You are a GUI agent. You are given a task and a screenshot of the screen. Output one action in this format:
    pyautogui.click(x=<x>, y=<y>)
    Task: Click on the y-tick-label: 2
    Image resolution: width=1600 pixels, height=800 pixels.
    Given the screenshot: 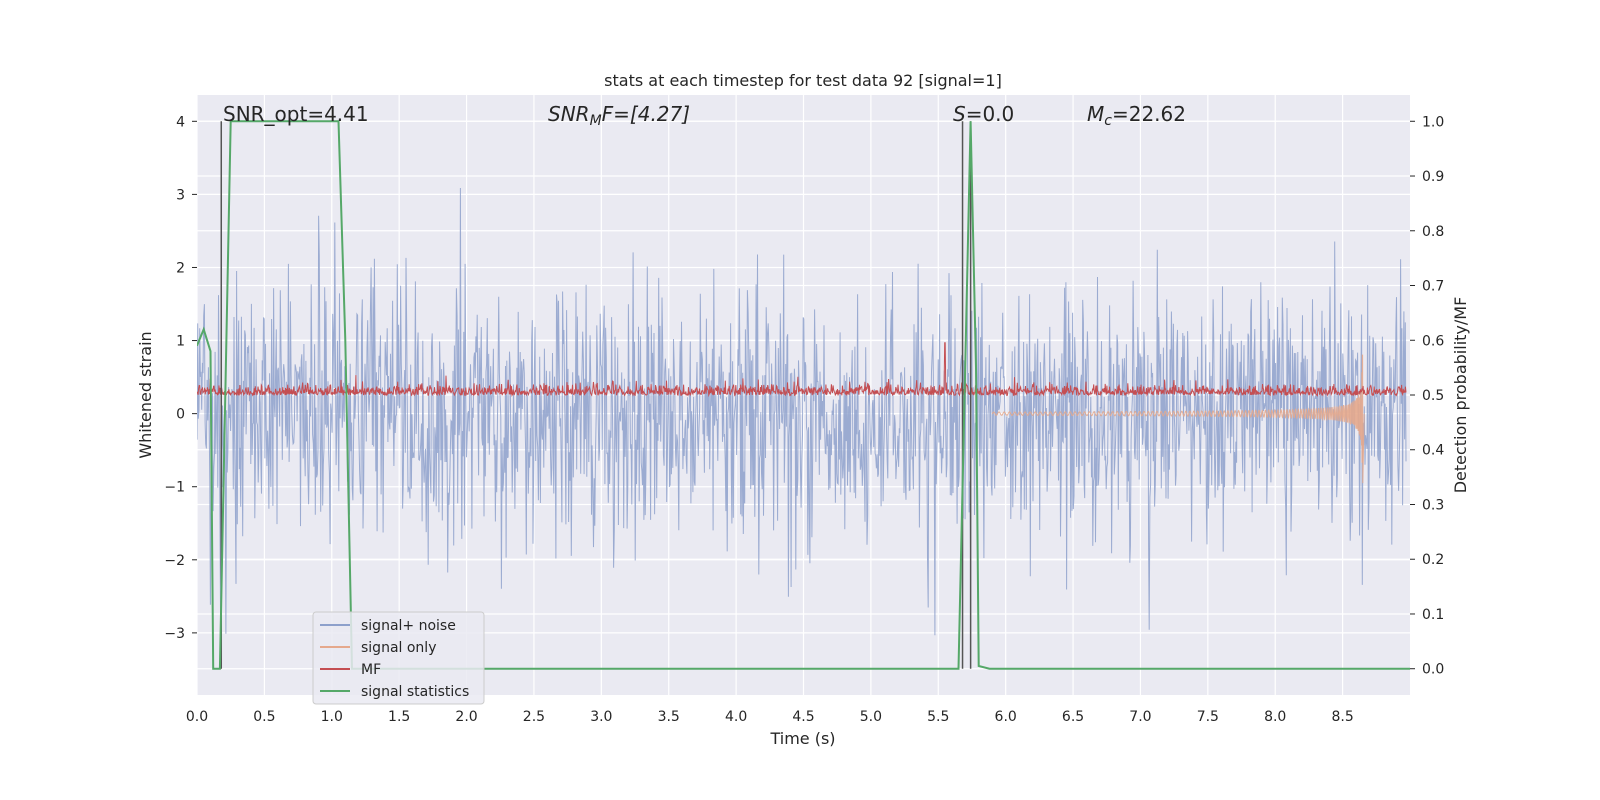 What is the action you would take?
    pyautogui.click(x=180, y=268)
    